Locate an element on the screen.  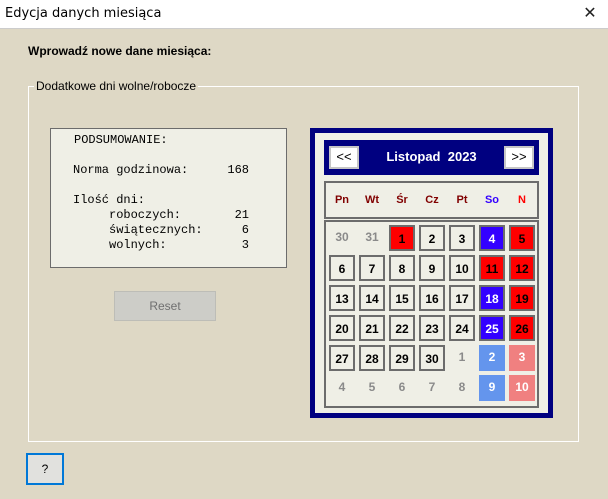
month-year: Listopad 2023 is located at coordinates (431, 156).